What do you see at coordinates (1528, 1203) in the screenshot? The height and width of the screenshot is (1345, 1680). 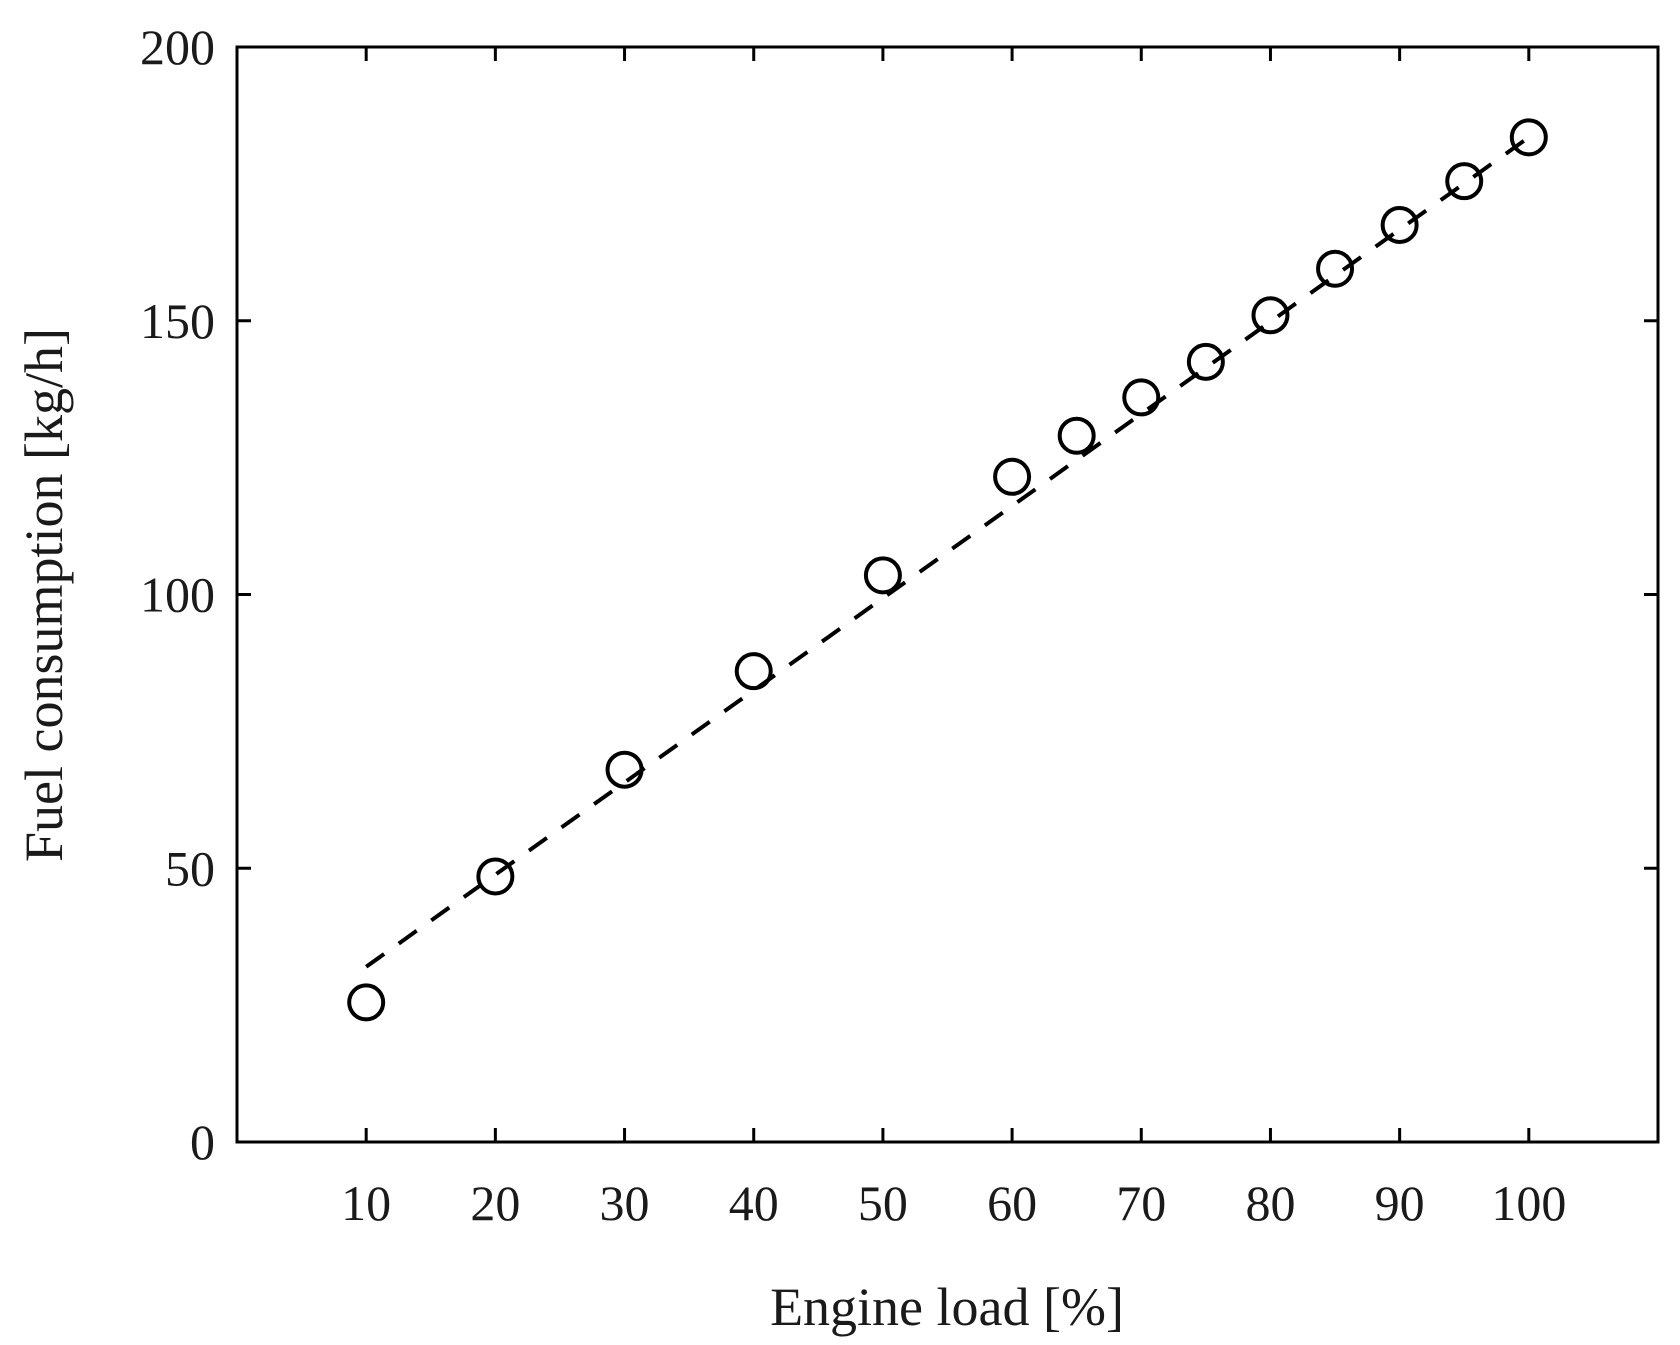 I see `x-tick-label: 100` at bounding box center [1528, 1203].